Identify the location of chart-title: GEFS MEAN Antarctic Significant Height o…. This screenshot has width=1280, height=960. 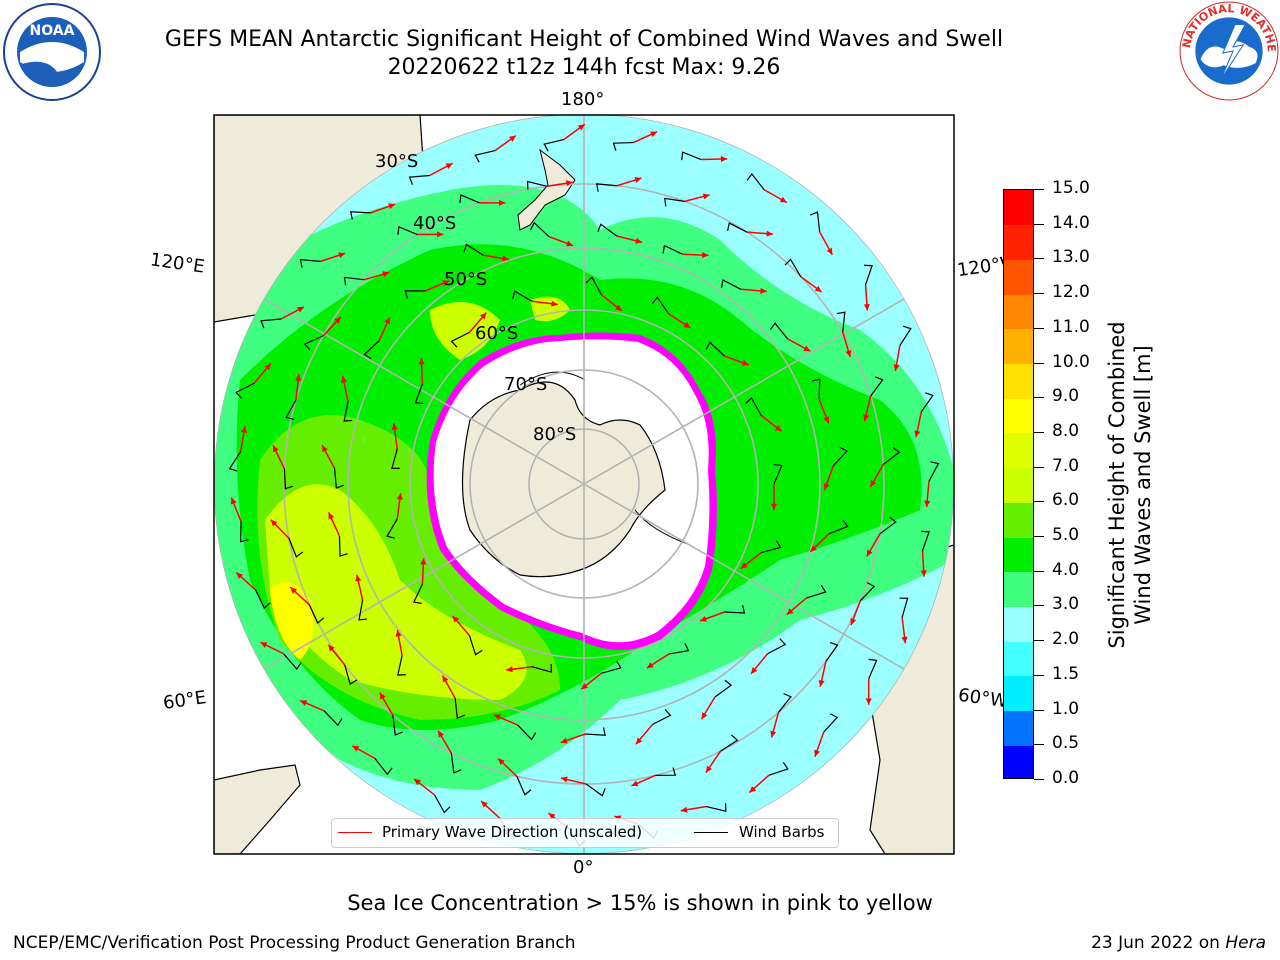
(584, 39).